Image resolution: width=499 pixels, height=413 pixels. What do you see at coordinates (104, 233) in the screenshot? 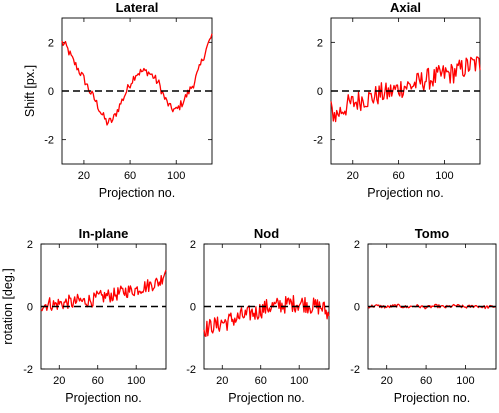
I see `panel-title: In-plane` at bounding box center [104, 233].